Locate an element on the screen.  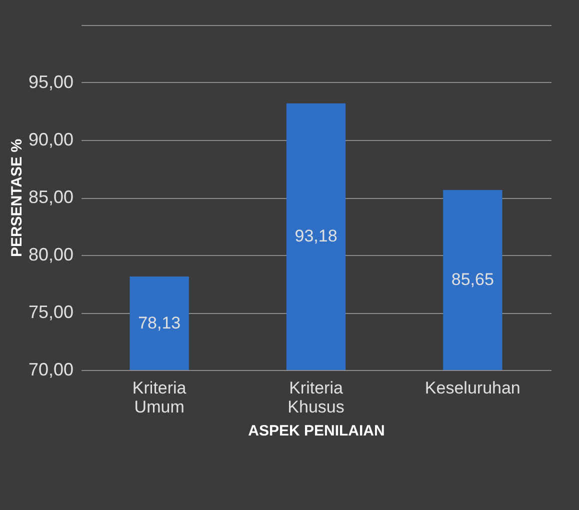
y-tick-label: 90,00 is located at coordinates (51, 140).